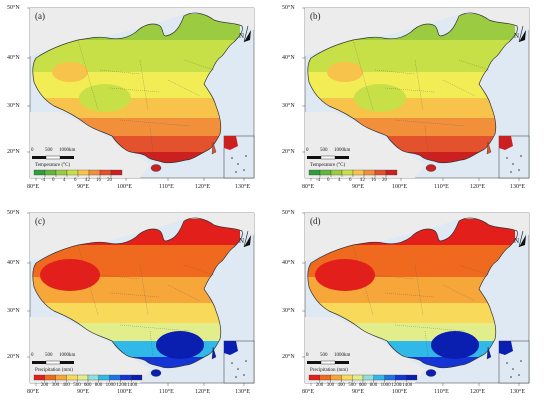 The height and width of the screenshot is (411, 550). I want to click on colorbar, so click(363, 378).